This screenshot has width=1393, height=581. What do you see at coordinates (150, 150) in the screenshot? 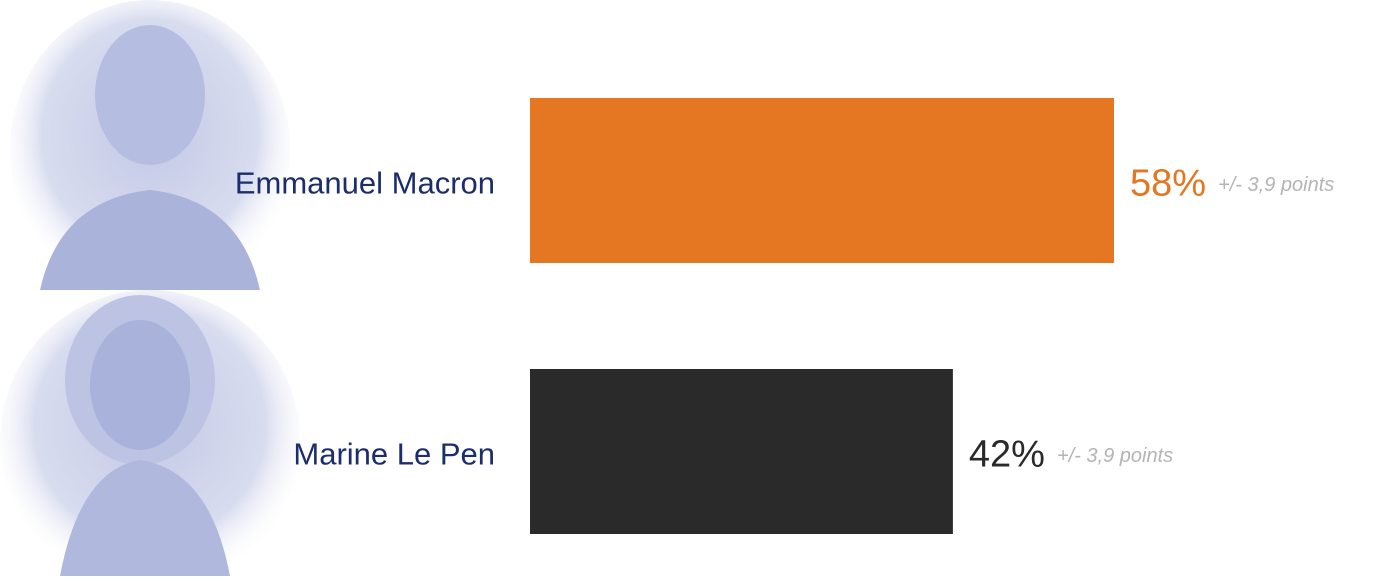
I see `portrait-macron` at bounding box center [150, 150].